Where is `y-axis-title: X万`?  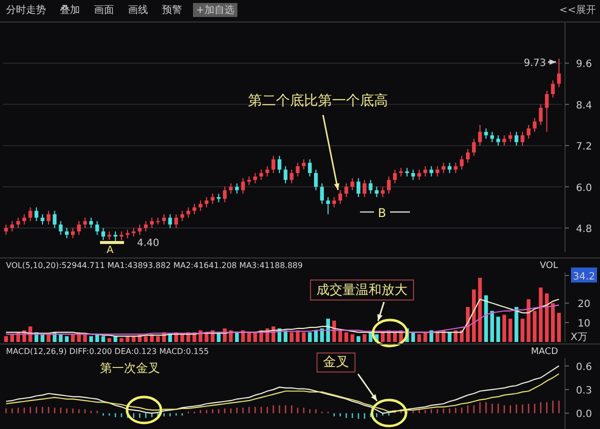 y-axis-title: X万 is located at coordinates (579, 337).